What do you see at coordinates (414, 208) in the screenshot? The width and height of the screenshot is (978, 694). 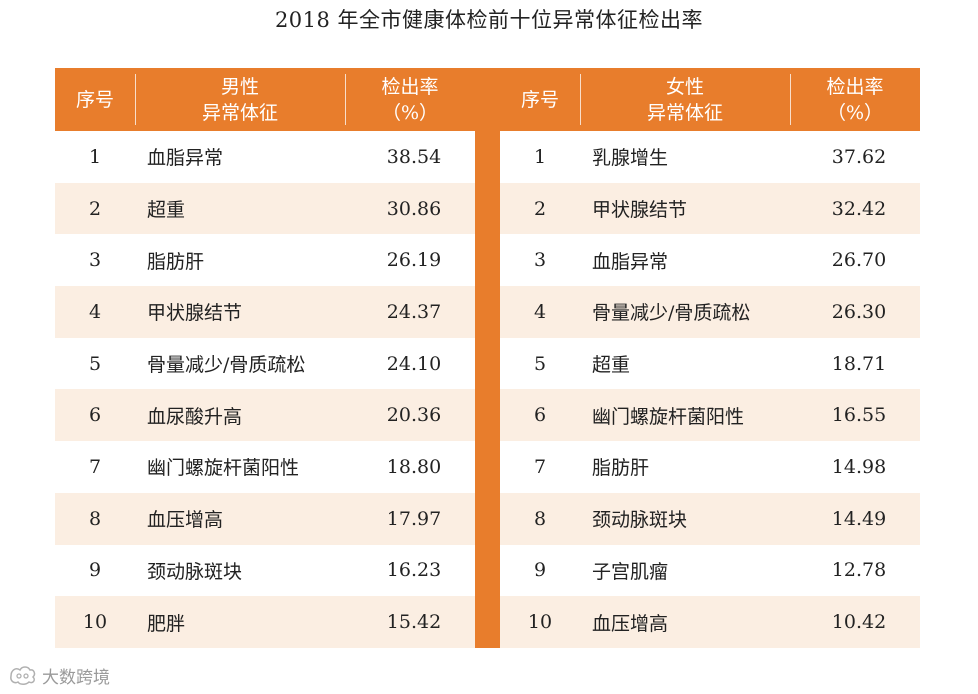 I see `row-rate: 30.86` at bounding box center [414, 208].